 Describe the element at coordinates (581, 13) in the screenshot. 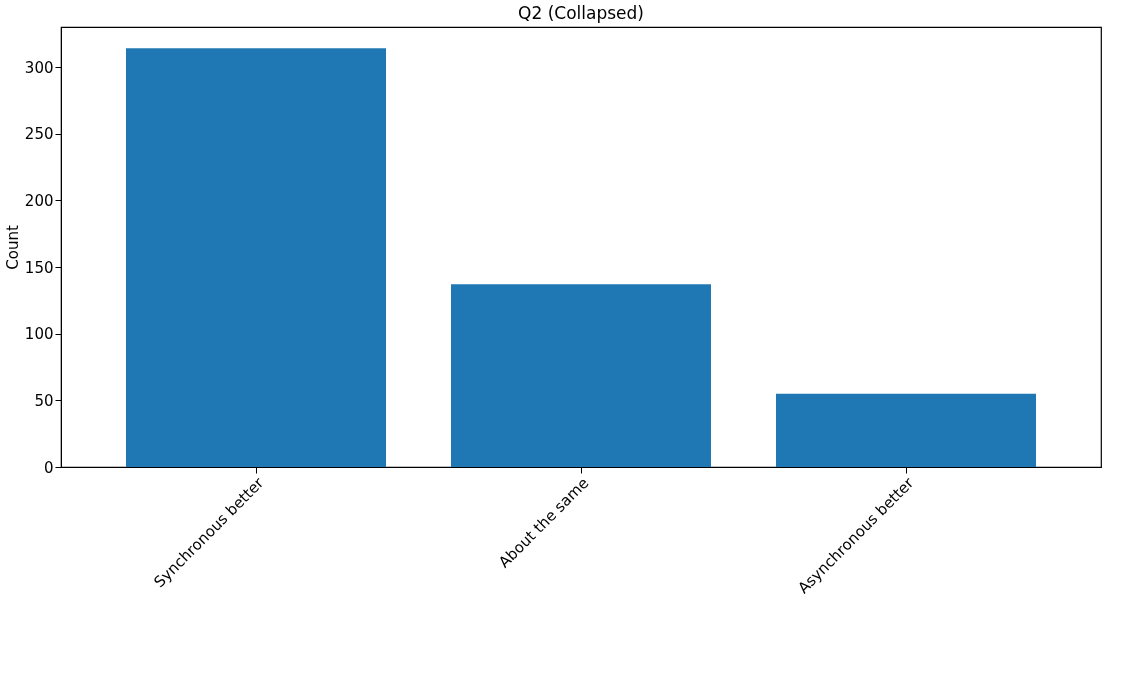

I see `chart-title: Q2 (Collapsed)` at that location.